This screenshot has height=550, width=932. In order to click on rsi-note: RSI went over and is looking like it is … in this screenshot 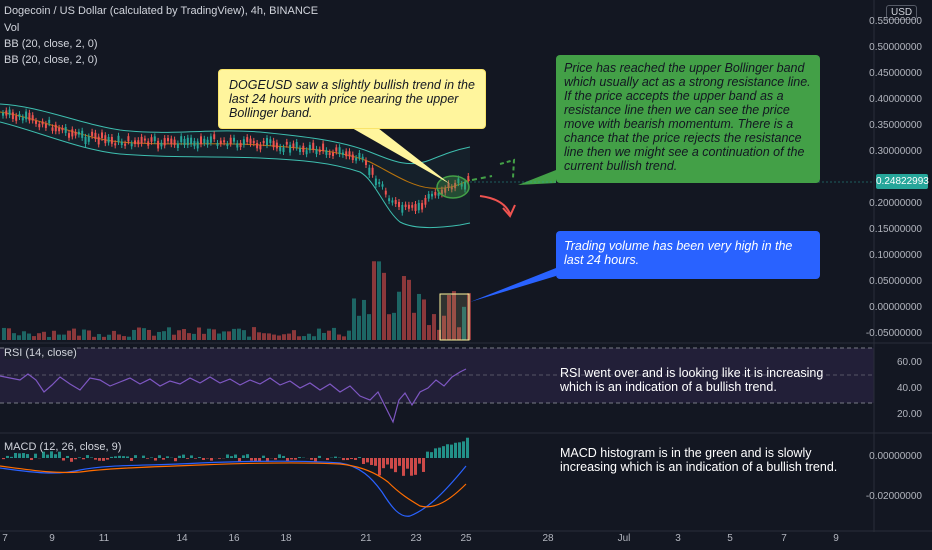, I will do `click(692, 380)`.